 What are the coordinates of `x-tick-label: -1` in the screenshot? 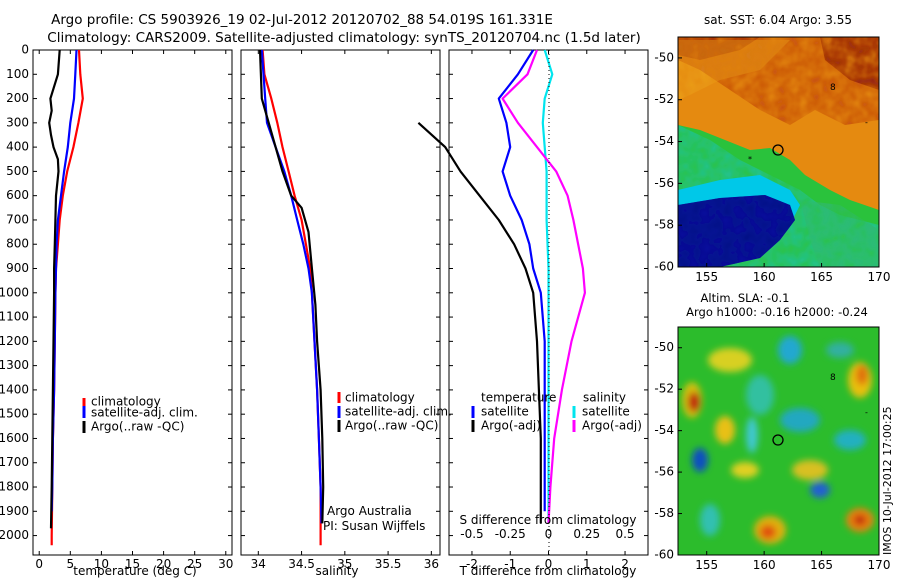 It's located at (510, 564).